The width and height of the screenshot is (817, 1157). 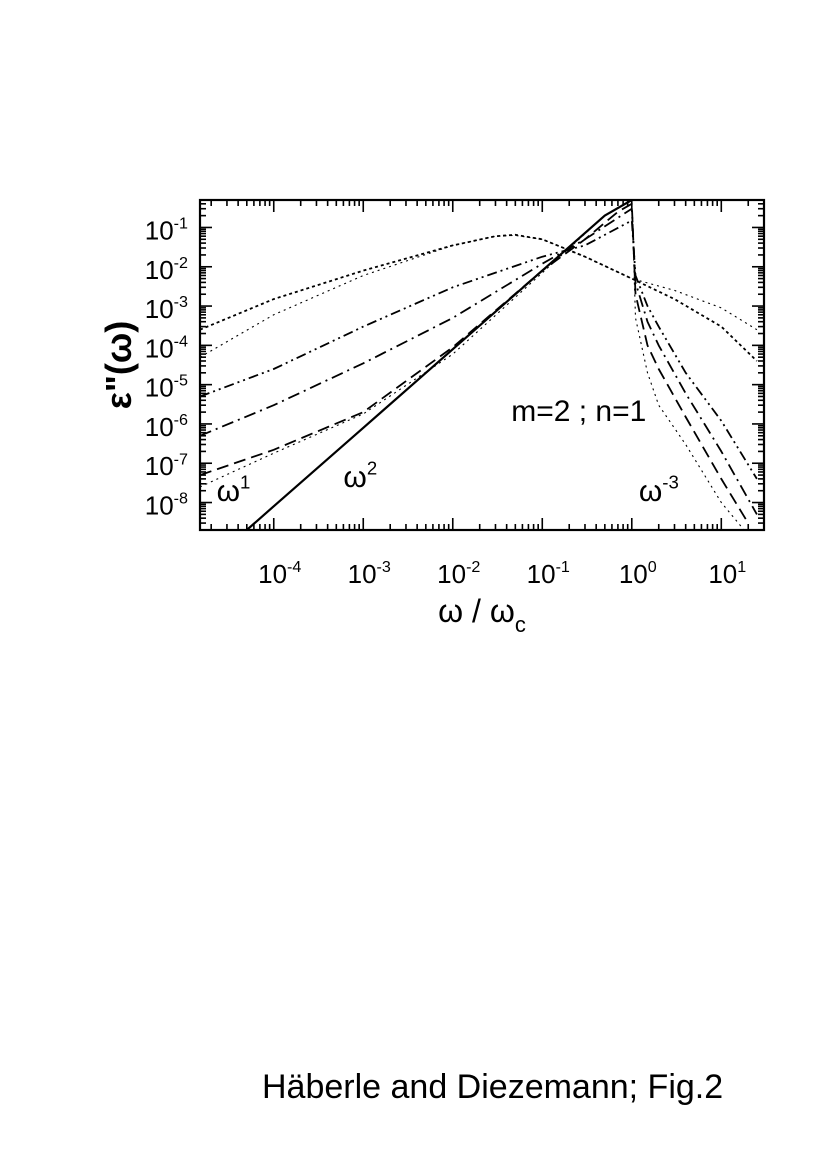 I want to click on annotation-3: ω-3, so click(x=659, y=489).